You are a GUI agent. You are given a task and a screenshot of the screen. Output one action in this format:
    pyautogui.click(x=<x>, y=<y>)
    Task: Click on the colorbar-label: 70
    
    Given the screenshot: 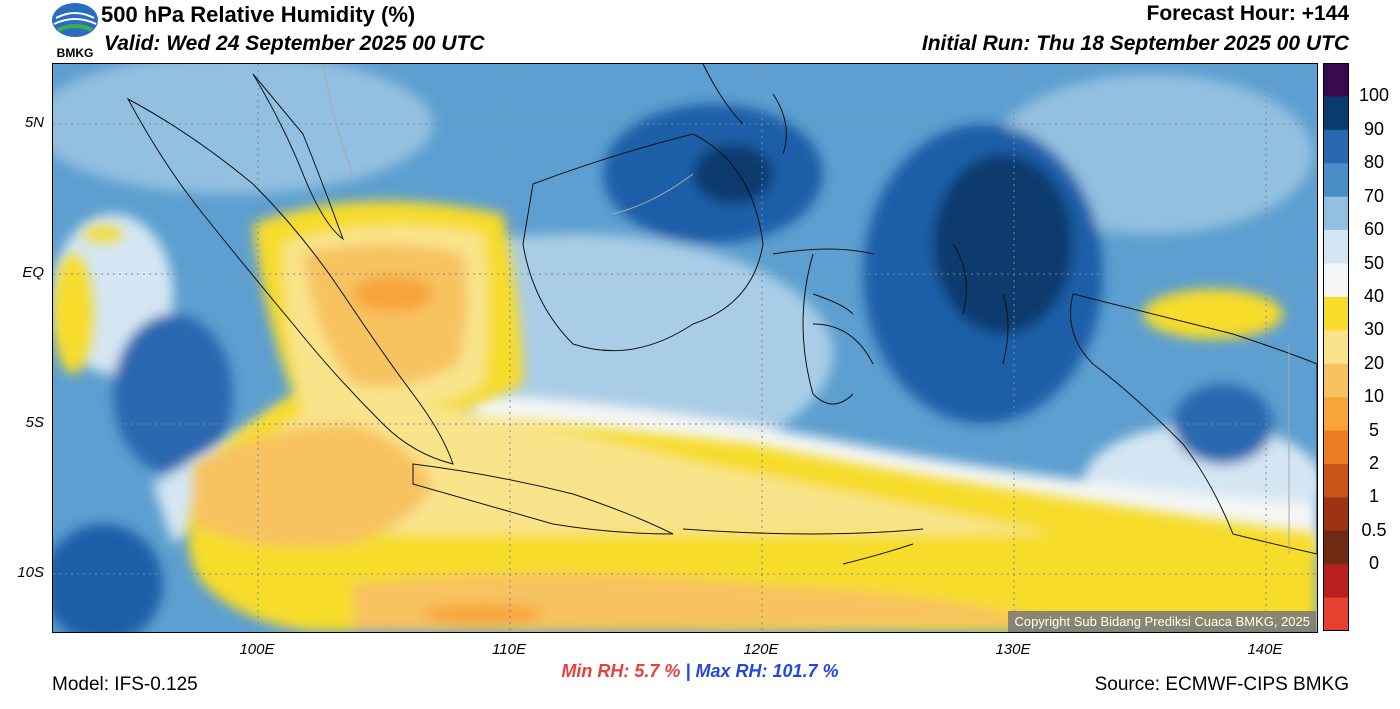 What is the action you would take?
    pyautogui.click(x=1374, y=195)
    